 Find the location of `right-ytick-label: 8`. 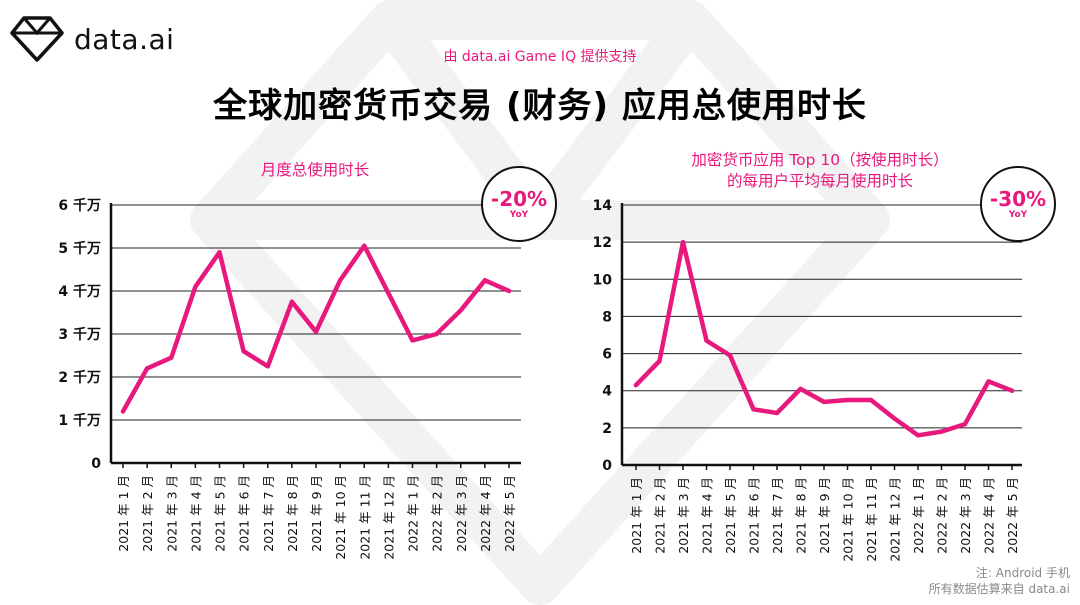

right-ytick-label: 8 is located at coordinates (607, 317).